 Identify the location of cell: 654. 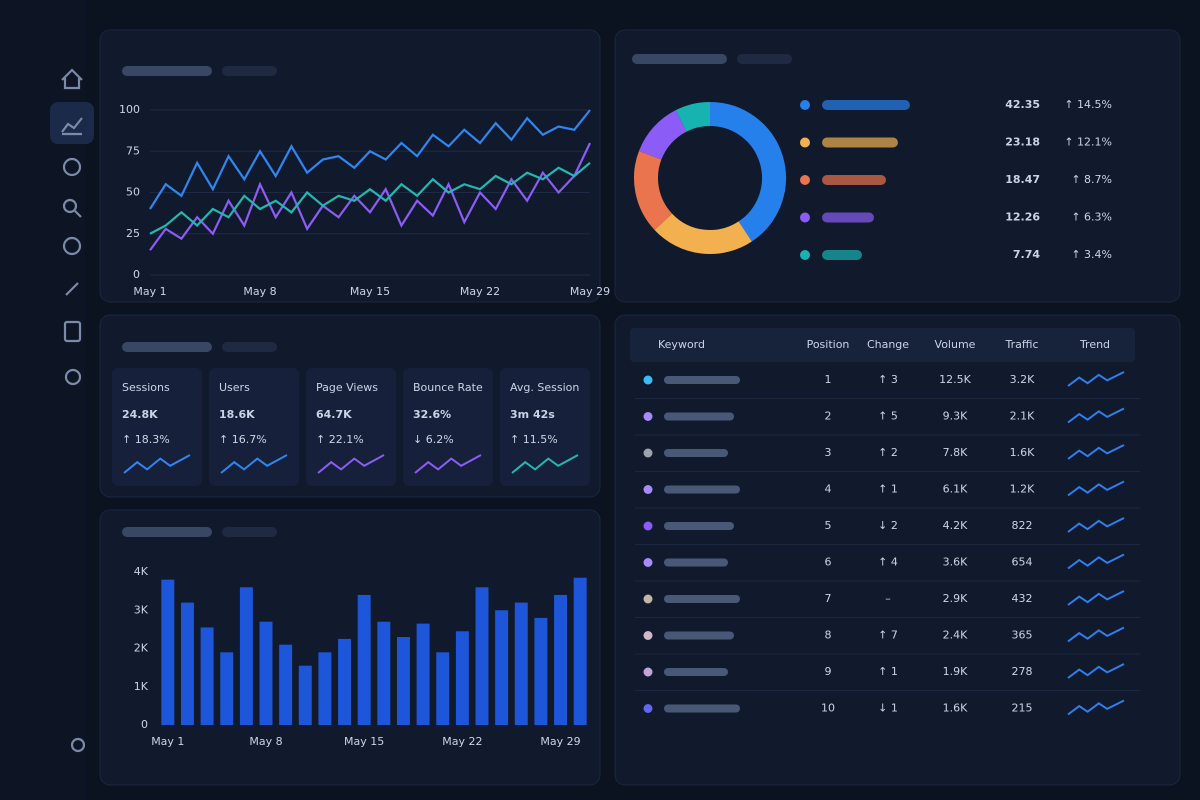
(1022, 562).